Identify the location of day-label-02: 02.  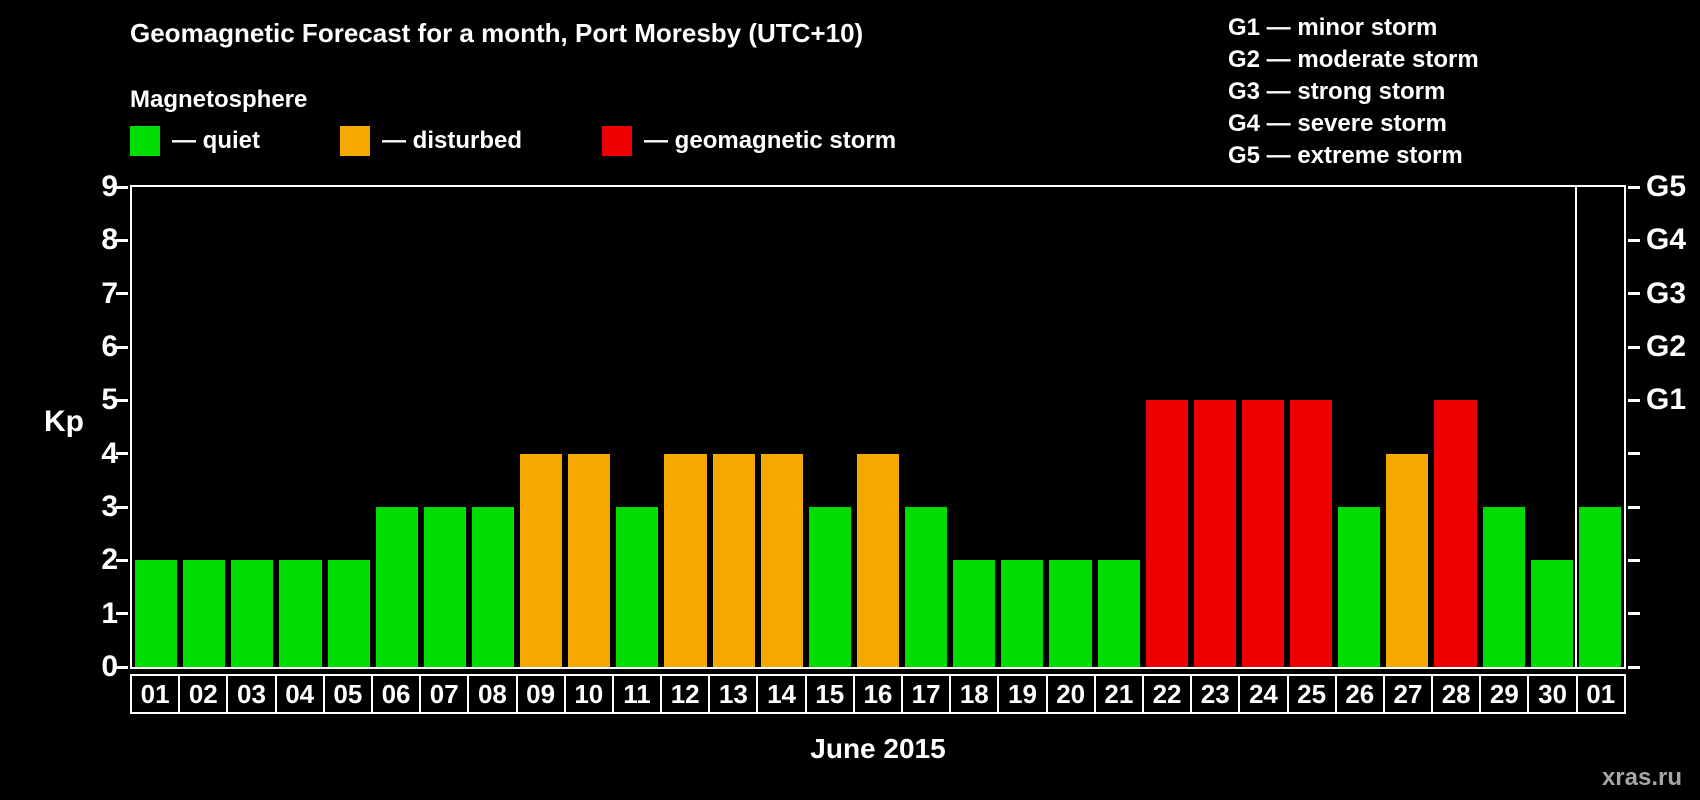
(203, 694).